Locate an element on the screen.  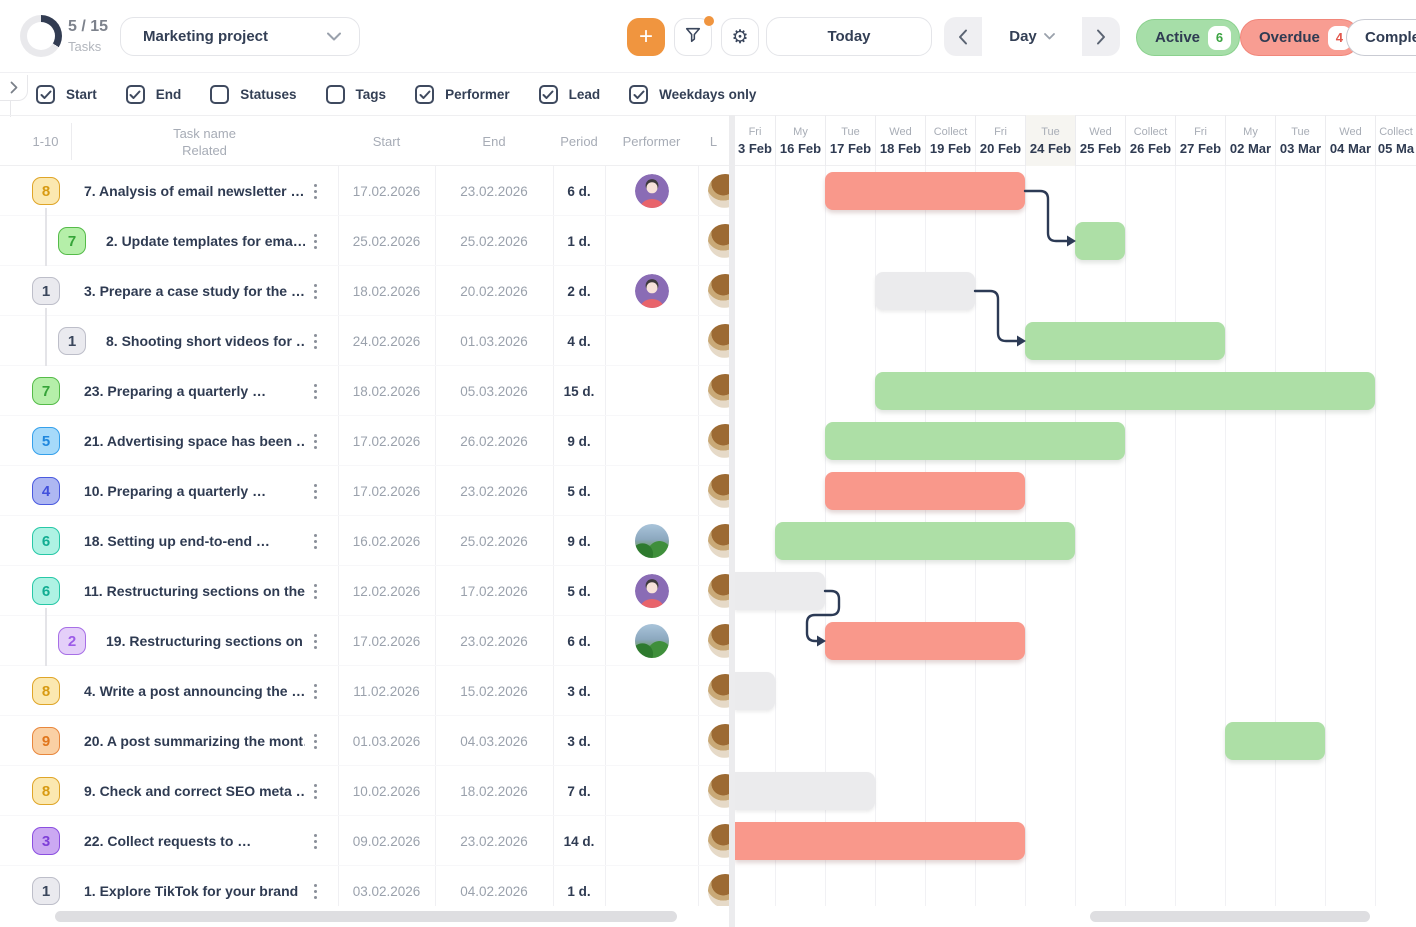
task-name: 1. Explore TikTok for your brand is located at coordinates (191, 891).